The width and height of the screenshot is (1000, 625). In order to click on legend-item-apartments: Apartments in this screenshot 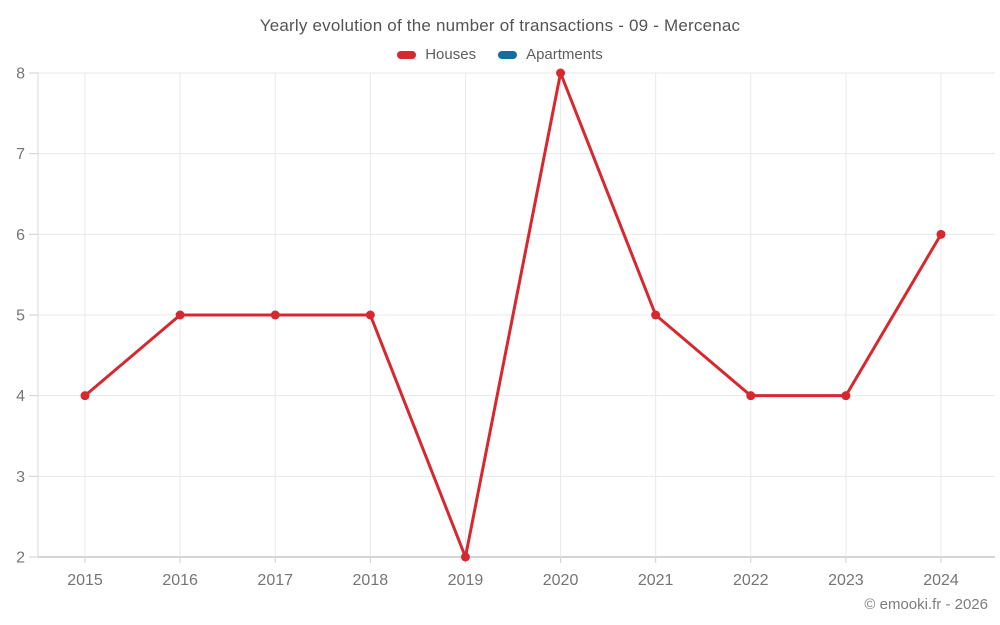, I will do `click(550, 54)`.